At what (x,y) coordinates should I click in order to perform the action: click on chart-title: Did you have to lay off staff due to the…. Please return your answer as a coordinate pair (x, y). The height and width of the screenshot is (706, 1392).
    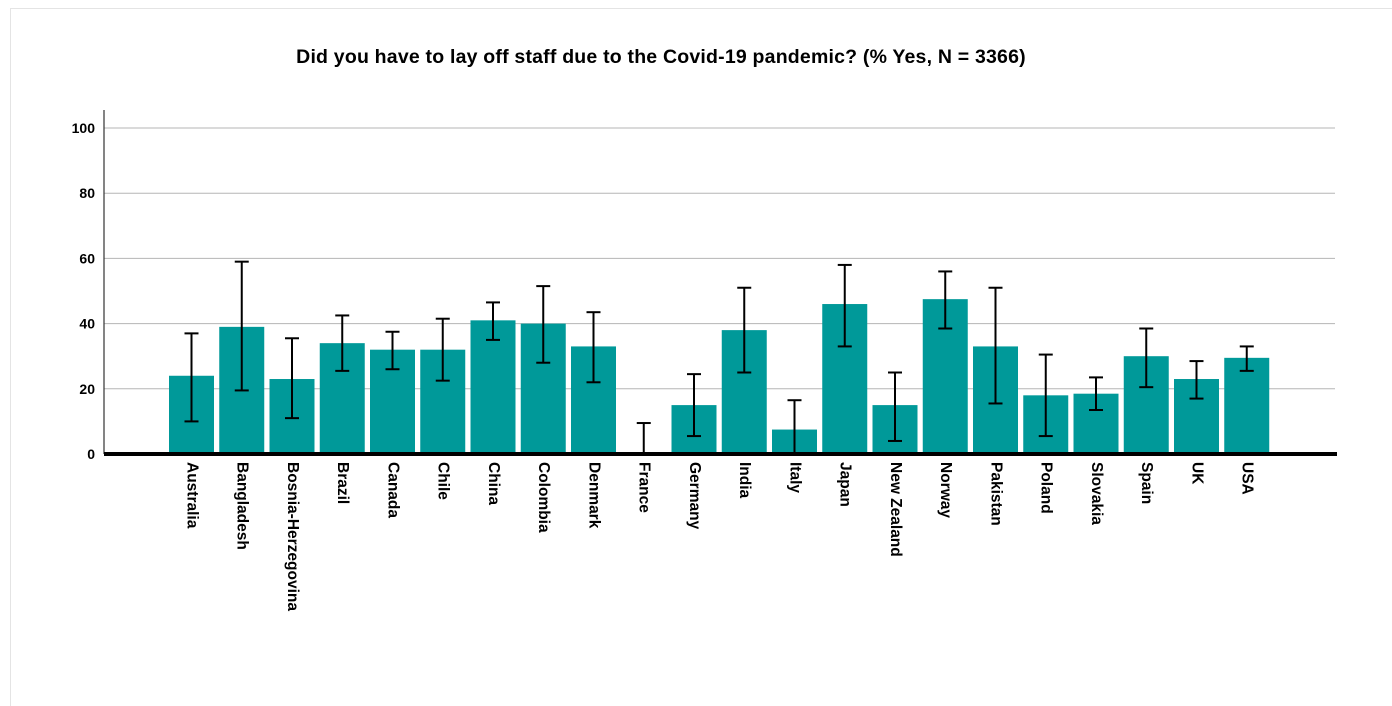
    Looking at the image, I should click on (661, 57).